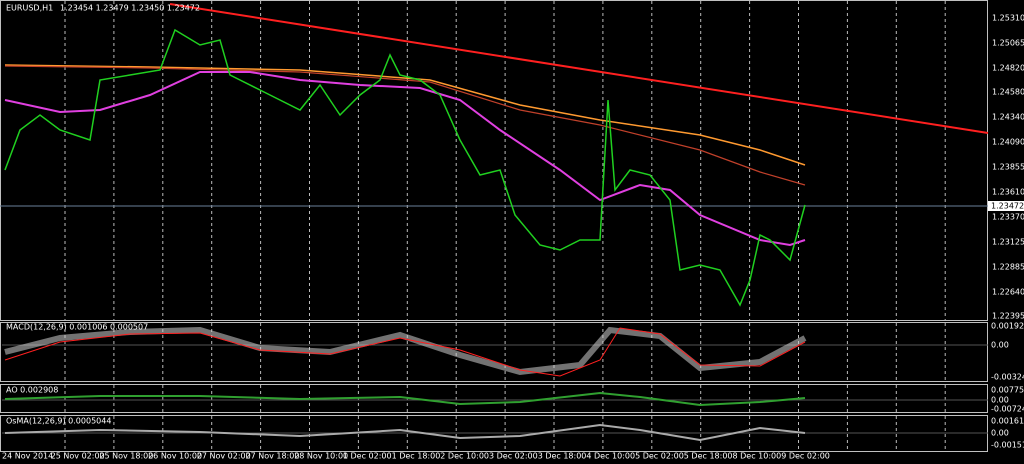 The image size is (1024, 464). Describe the element at coordinates (610, 456) in the screenshot. I see `time-label: 4 Dec 10:00` at that location.